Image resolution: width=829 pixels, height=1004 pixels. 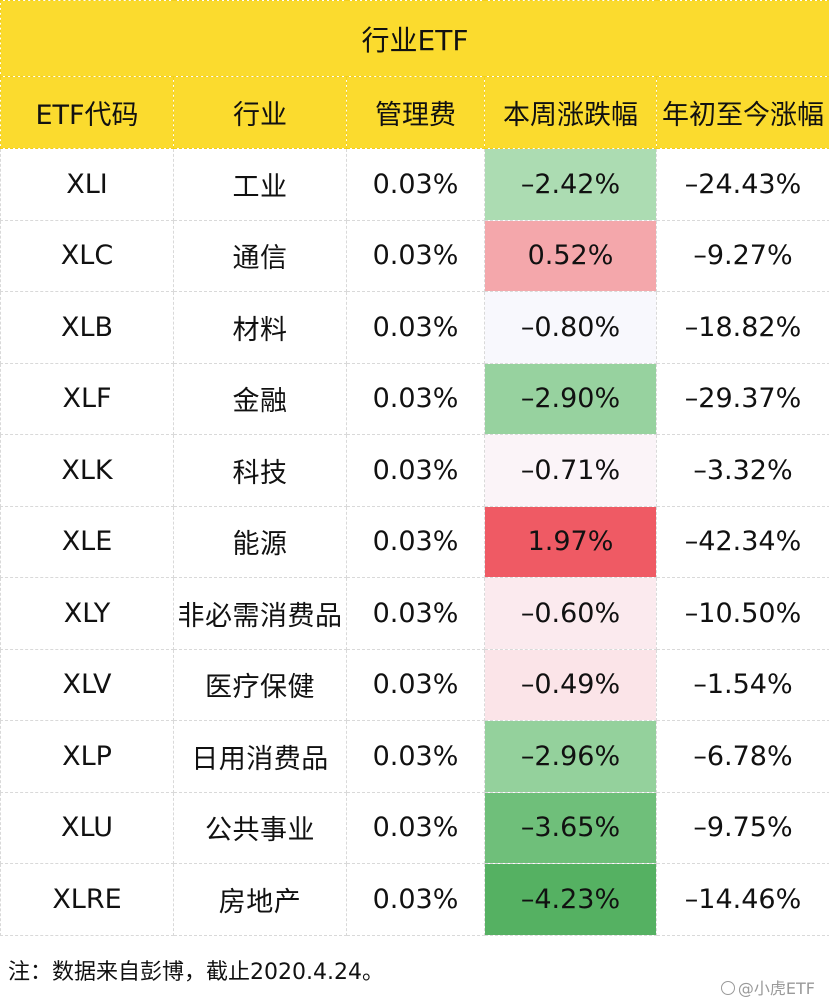 What do you see at coordinates (260, 112) in the screenshot?
I see `header-sector: 行业` at bounding box center [260, 112].